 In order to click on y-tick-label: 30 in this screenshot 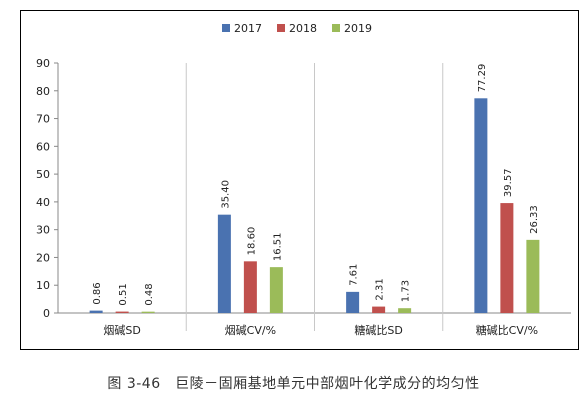, I will do `click(43, 230)`.